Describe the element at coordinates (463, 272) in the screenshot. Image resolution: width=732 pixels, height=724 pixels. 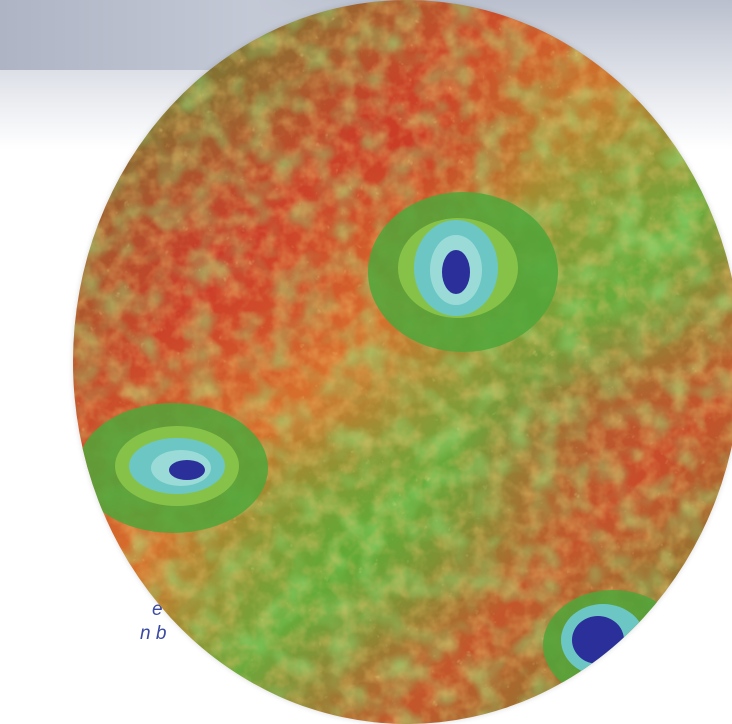
I see `crater-upper` at that location.